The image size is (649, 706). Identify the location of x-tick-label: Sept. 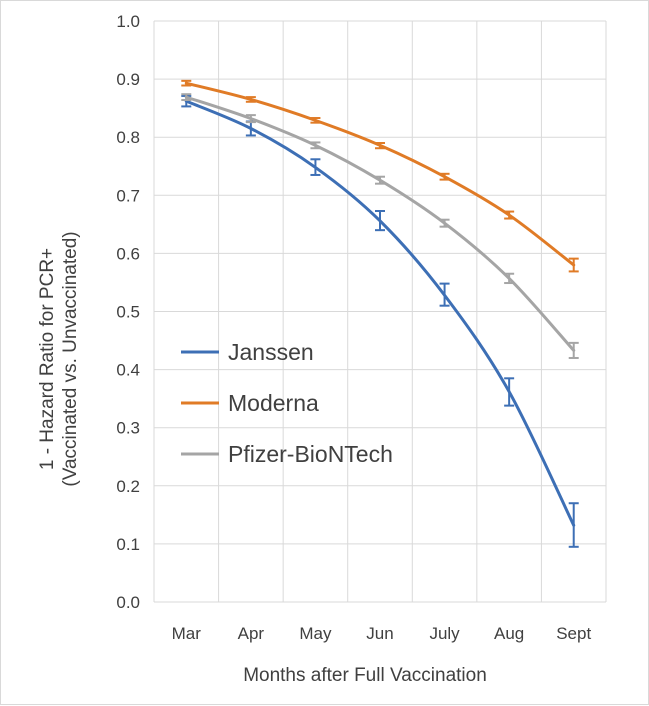
(573, 633).